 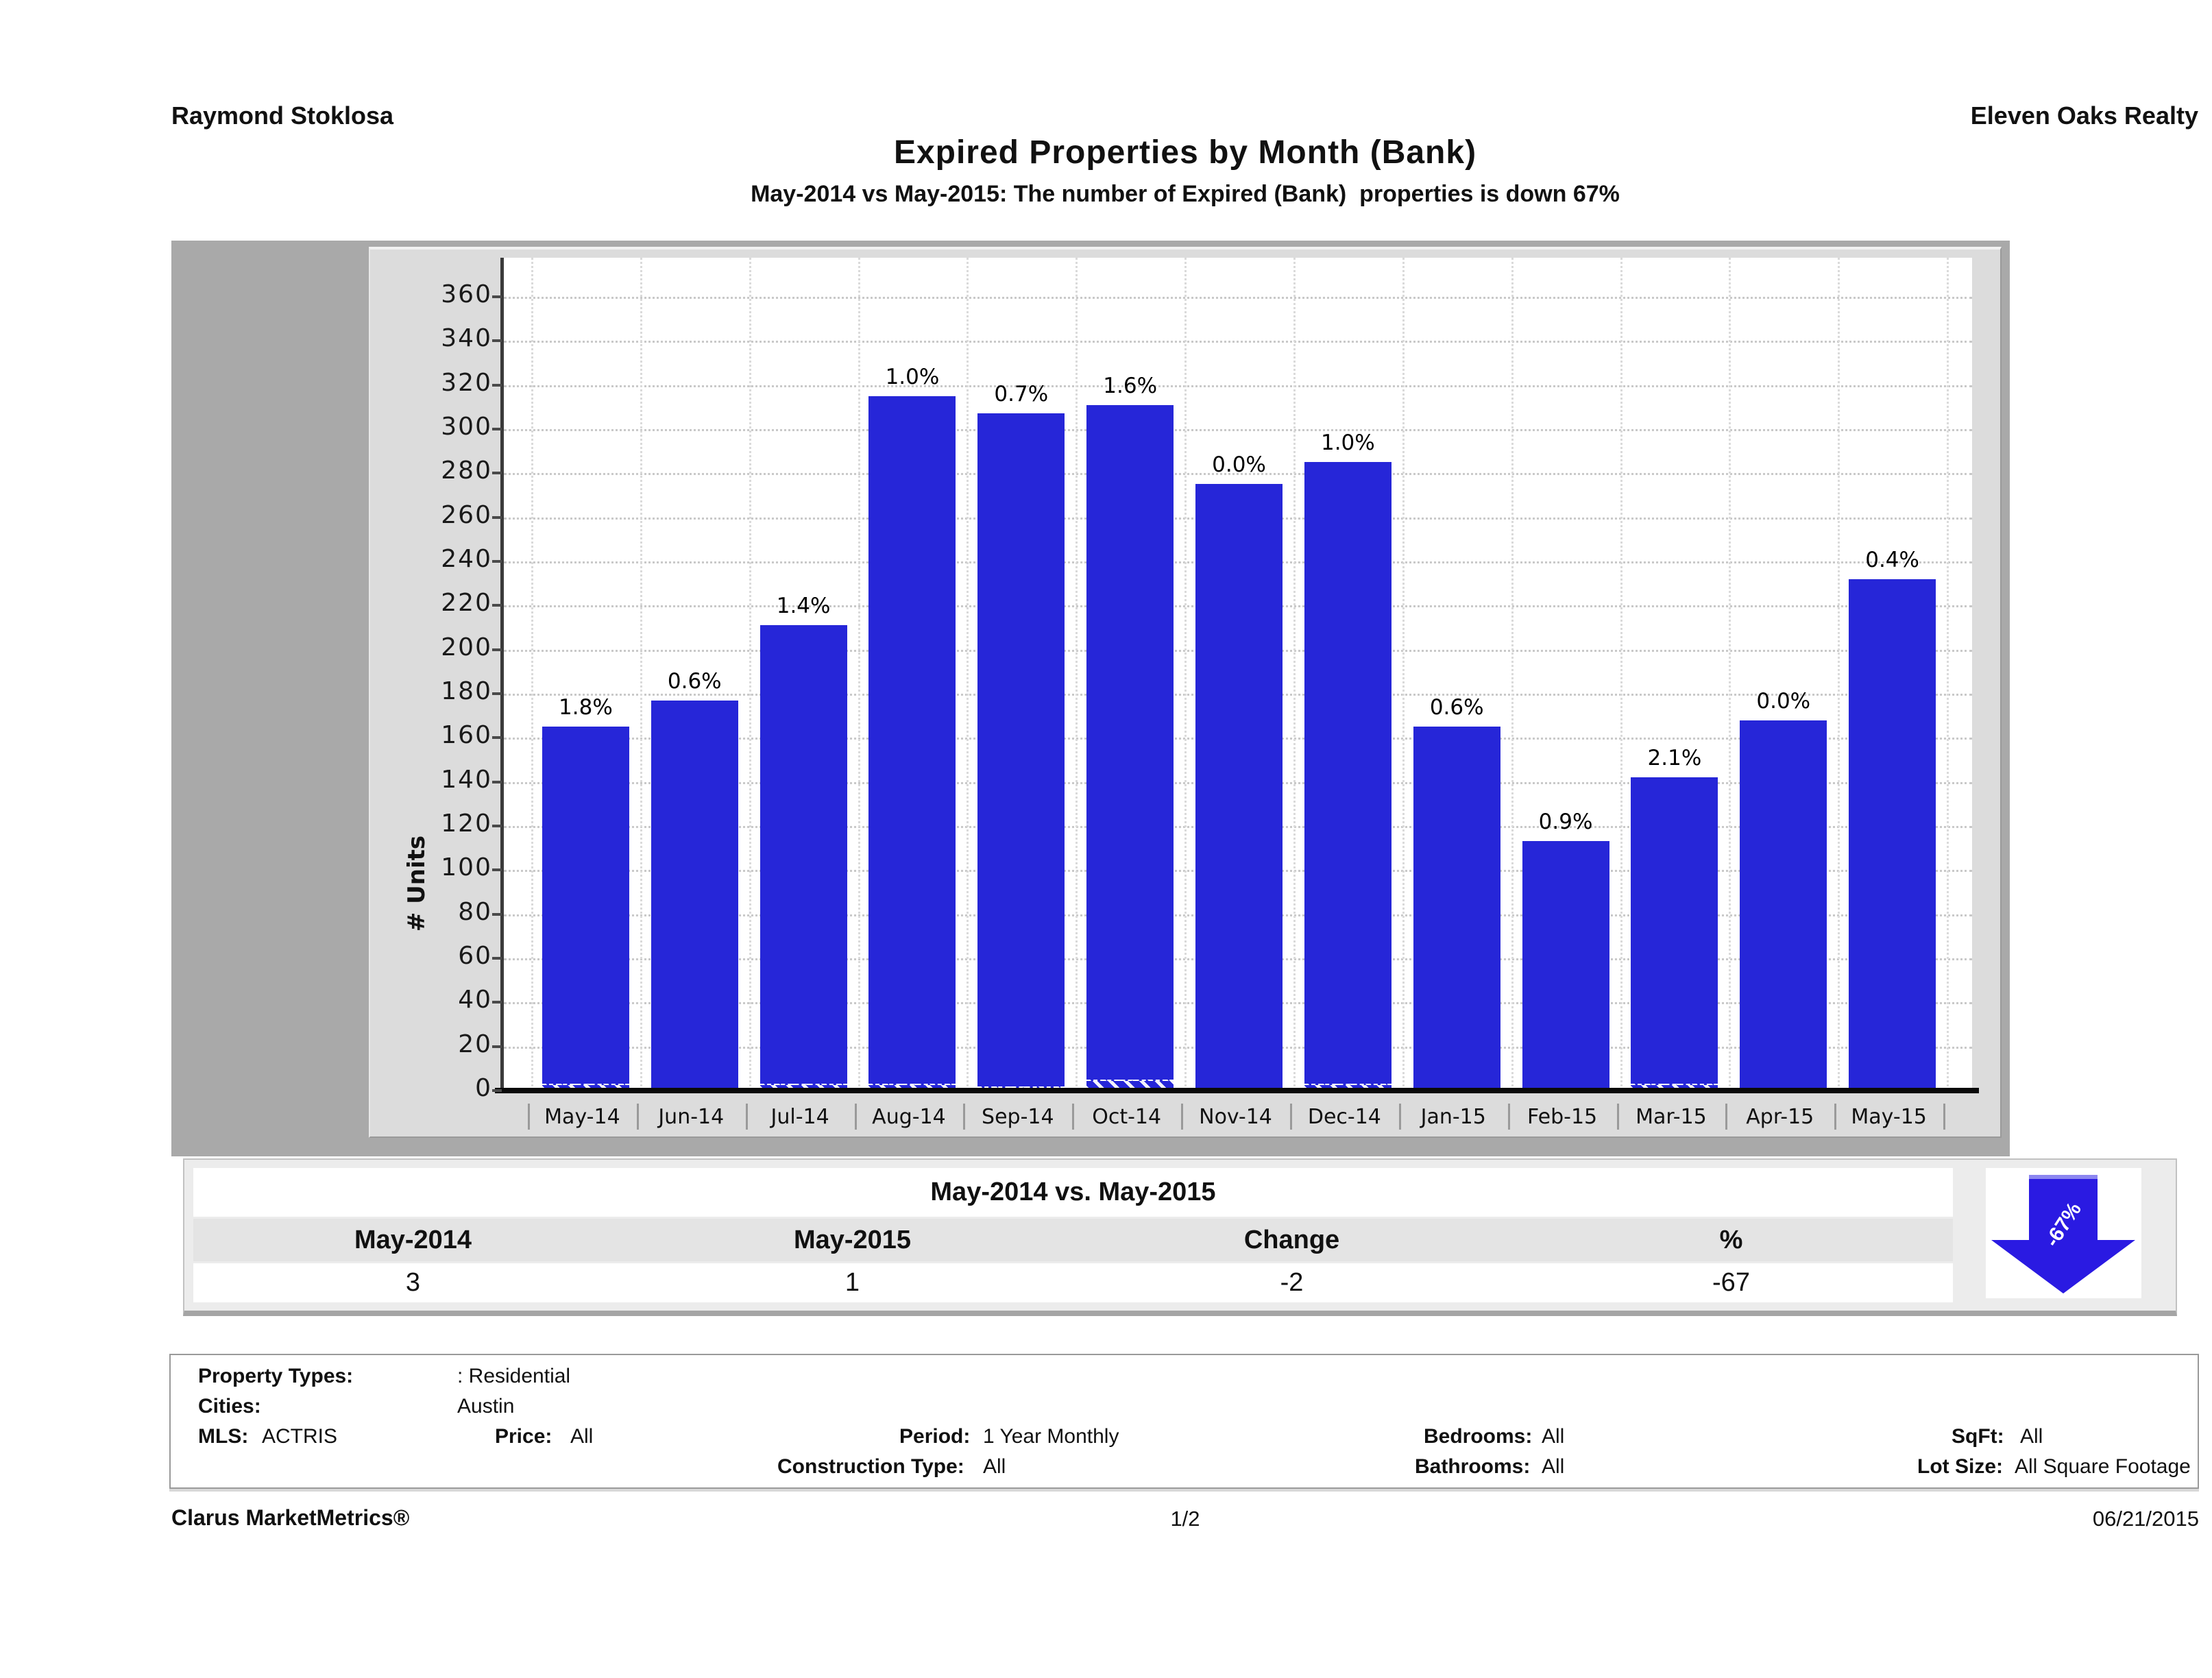 What do you see at coordinates (467, 691) in the screenshot?
I see `y-tick-label: 180` at bounding box center [467, 691].